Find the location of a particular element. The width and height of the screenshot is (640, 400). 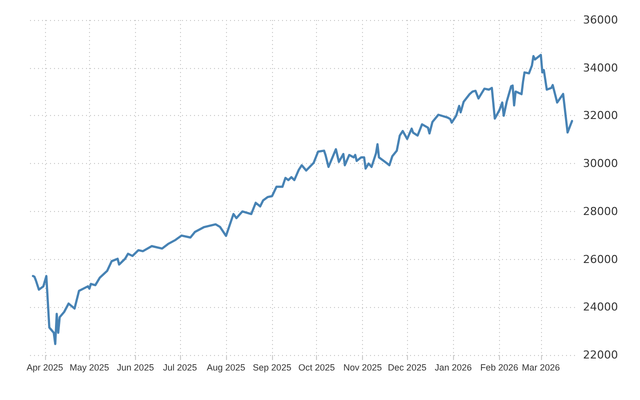

x-tick-label: Apr 2025 is located at coordinates (45, 367).